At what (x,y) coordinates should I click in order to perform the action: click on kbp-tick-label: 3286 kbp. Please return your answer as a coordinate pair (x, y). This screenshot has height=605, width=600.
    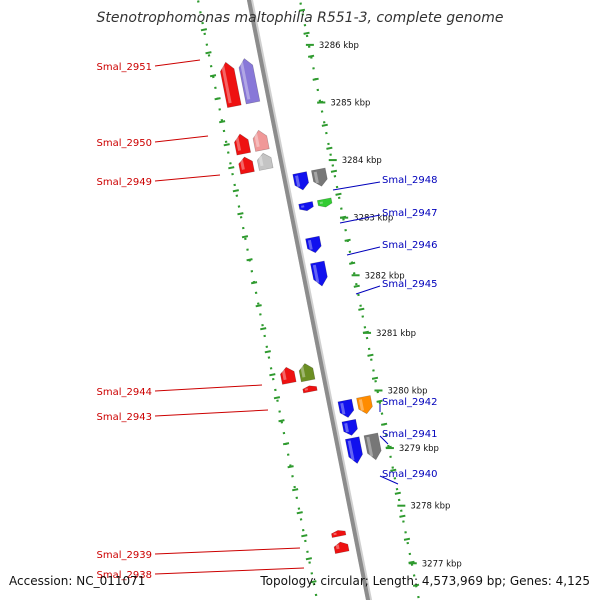
    Looking at the image, I should click on (339, 46).